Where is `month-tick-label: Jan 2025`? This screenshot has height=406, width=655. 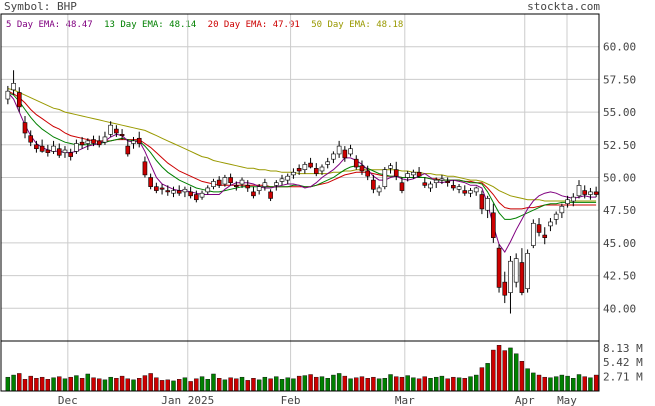
month-tick-label: Jan 2025 is located at coordinates (187, 400).